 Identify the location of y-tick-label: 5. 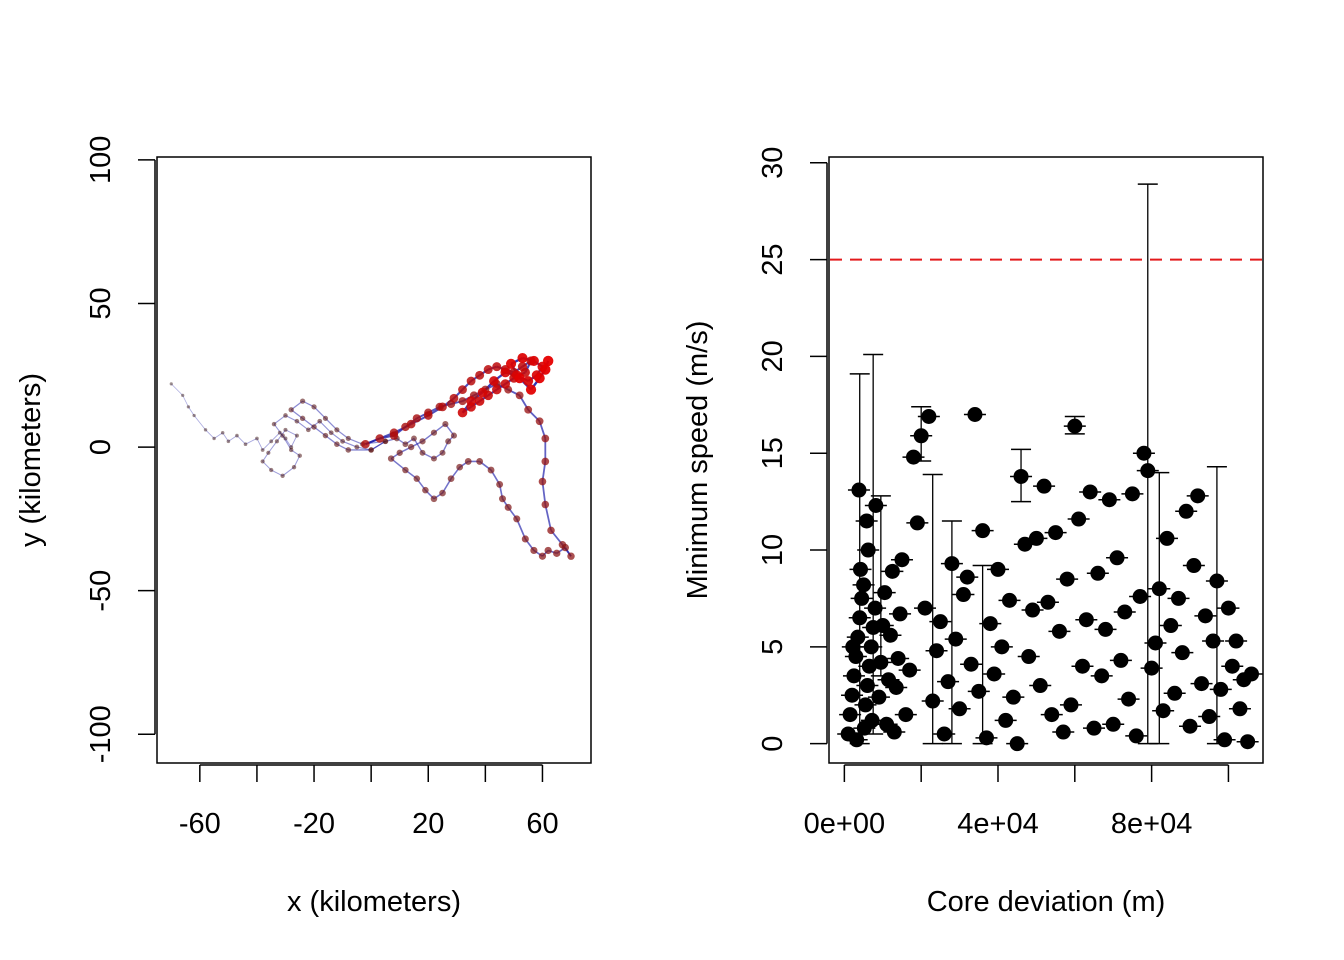
(773, 647).